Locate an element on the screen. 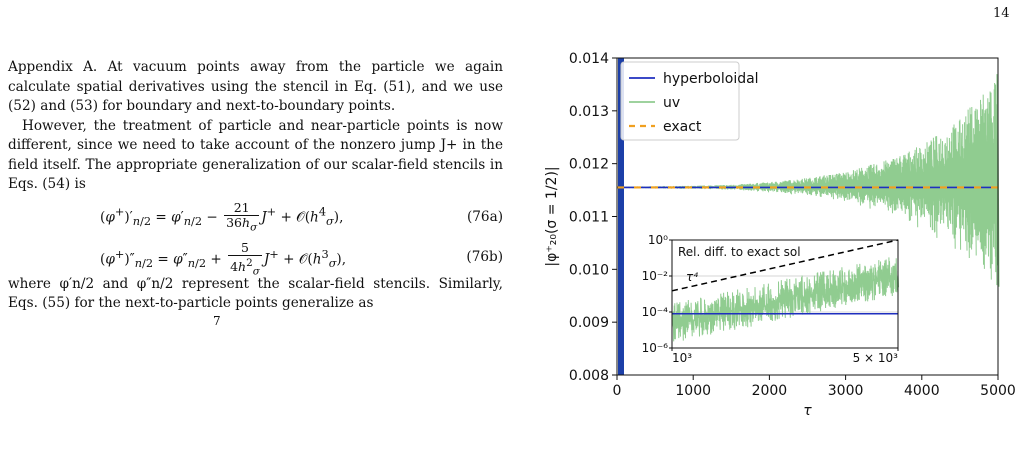 Image resolution: width=1029 pixels, height=451 pixels. y-tick-label: 0.010 is located at coordinates (589, 270).